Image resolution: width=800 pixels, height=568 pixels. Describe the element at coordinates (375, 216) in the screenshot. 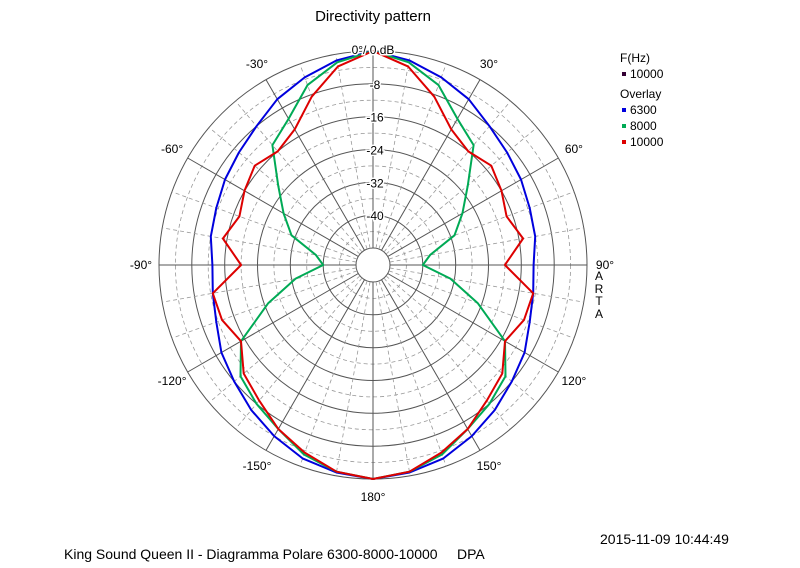

I see `radial-tick-label: -40` at that location.